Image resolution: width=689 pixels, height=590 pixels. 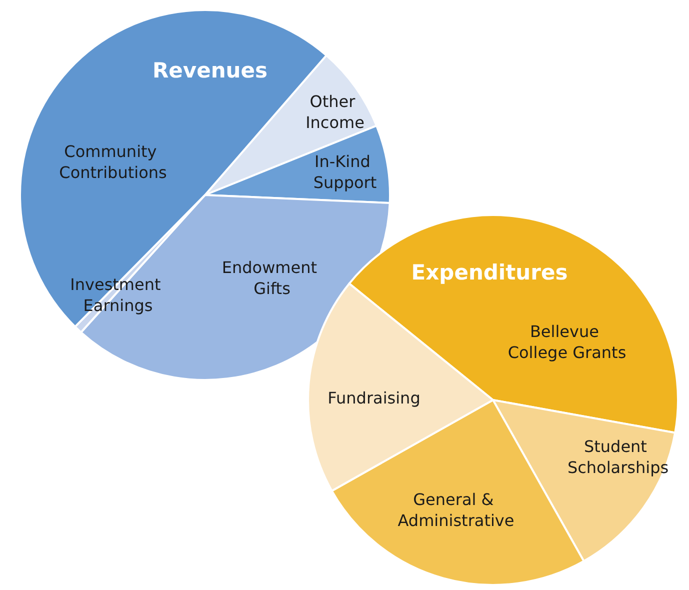 What do you see at coordinates (113, 162) in the screenshot?
I see `slice-label: Community Contributions` at bounding box center [113, 162].